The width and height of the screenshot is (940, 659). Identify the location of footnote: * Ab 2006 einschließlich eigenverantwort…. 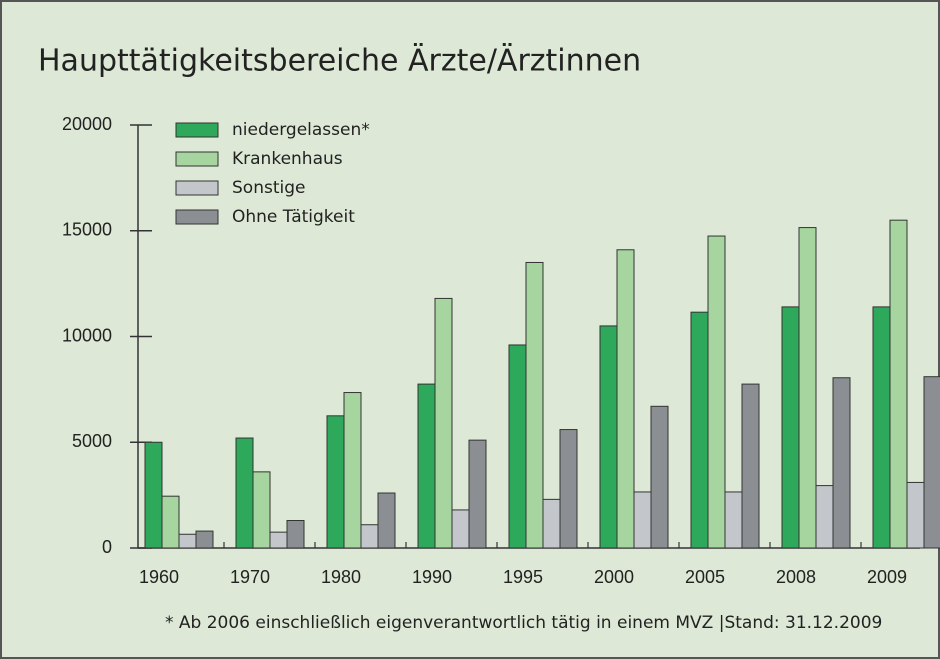
(523, 623).